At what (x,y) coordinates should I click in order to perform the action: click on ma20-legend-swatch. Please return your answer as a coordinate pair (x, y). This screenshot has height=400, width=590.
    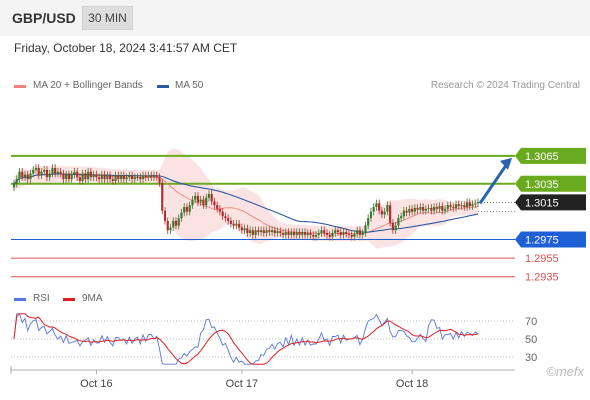
    Looking at the image, I should click on (20, 86).